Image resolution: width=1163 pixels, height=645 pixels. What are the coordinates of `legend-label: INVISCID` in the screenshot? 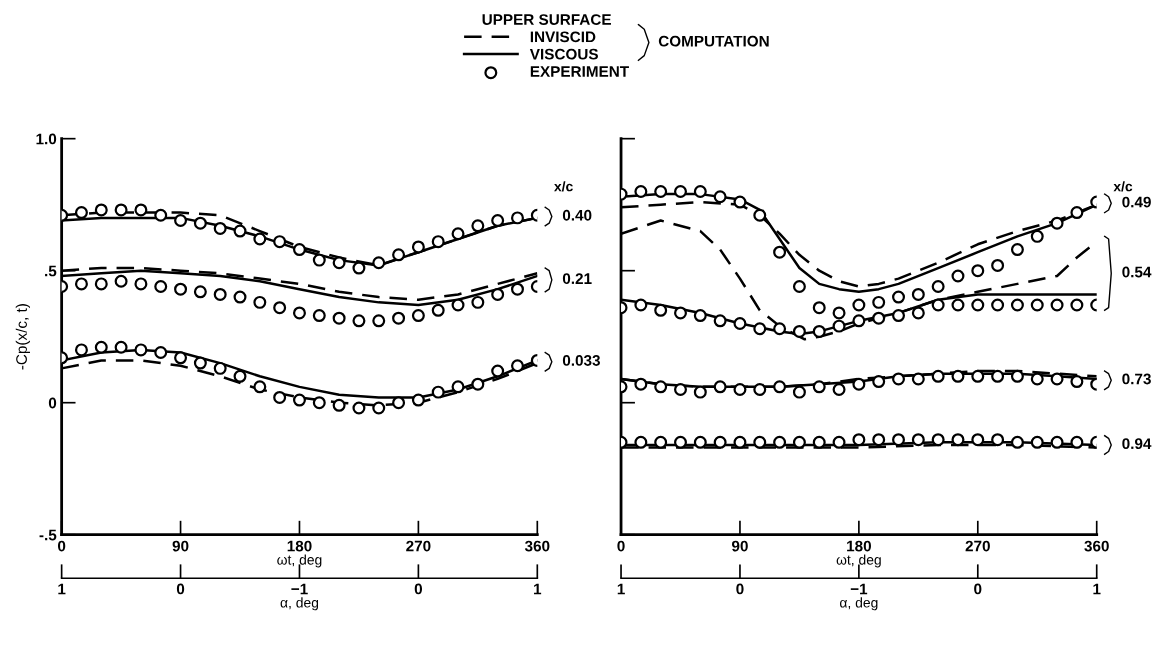 It's located at (563, 37).